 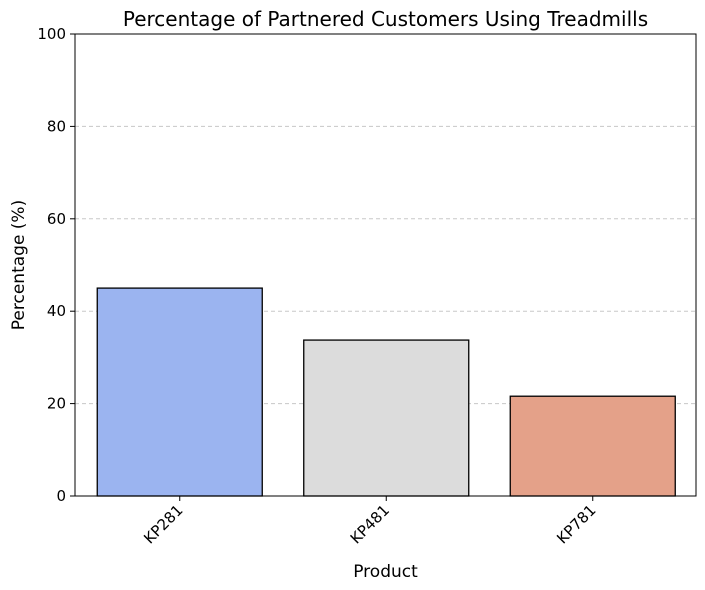 What do you see at coordinates (56, 126) in the screenshot?
I see `y-tick-label: 80` at bounding box center [56, 126].